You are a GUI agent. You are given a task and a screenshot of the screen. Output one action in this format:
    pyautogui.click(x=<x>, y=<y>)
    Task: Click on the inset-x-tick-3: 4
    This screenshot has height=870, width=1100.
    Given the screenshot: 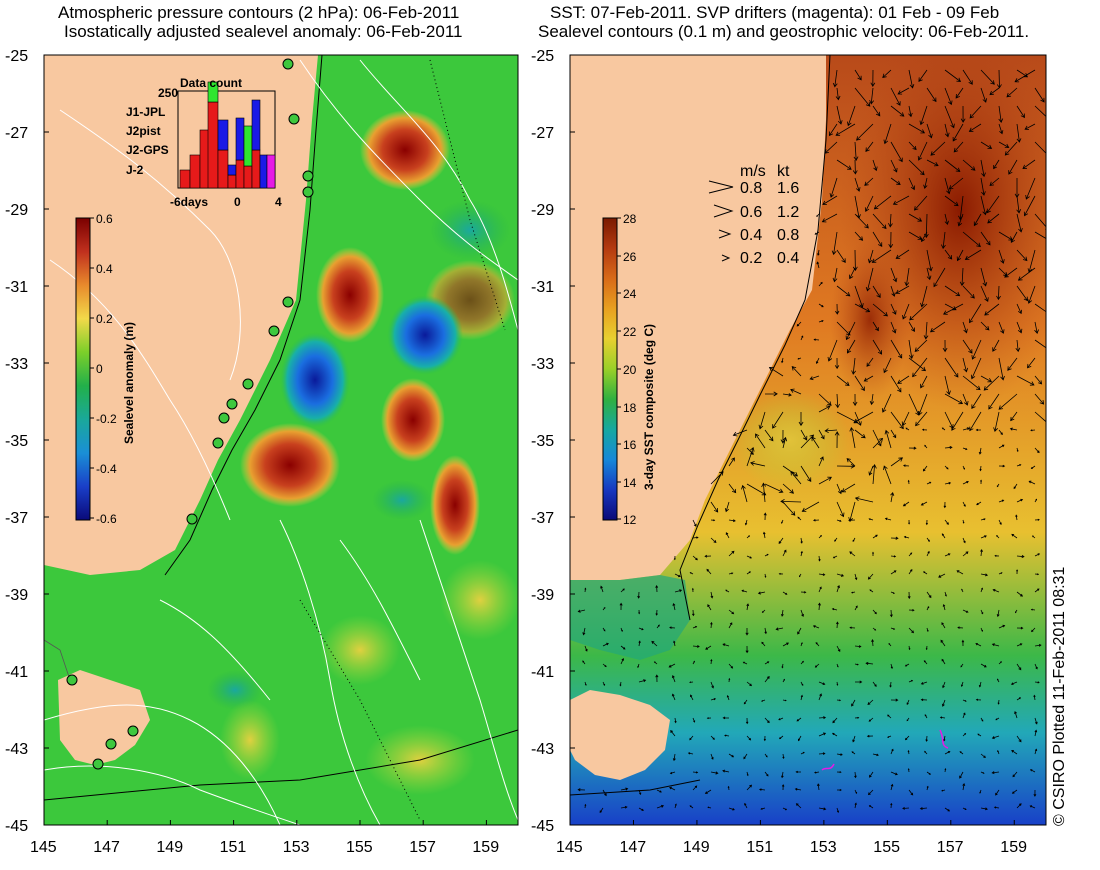 What is the action you would take?
    pyautogui.click(x=278, y=202)
    